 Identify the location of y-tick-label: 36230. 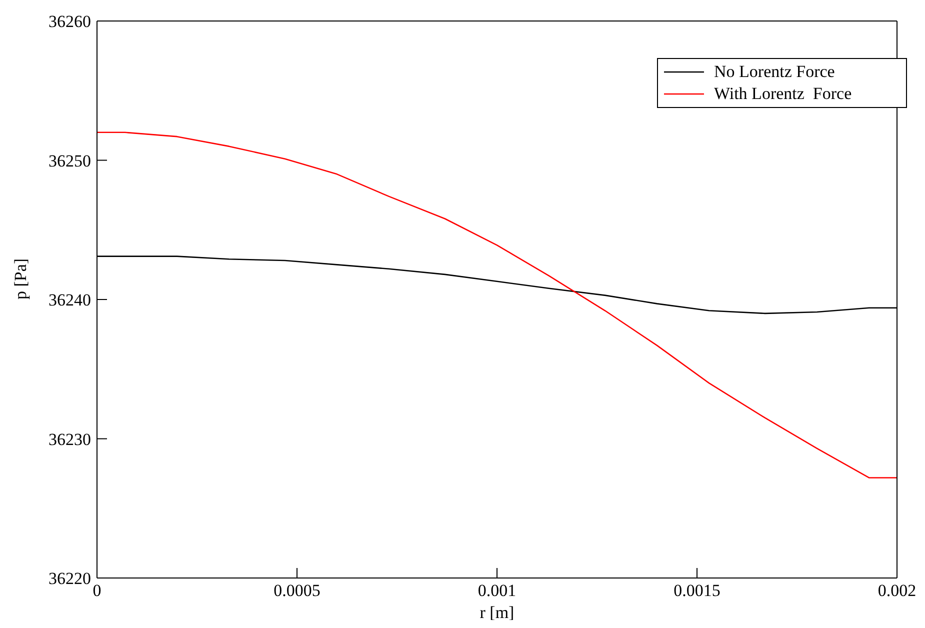
(69, 439).